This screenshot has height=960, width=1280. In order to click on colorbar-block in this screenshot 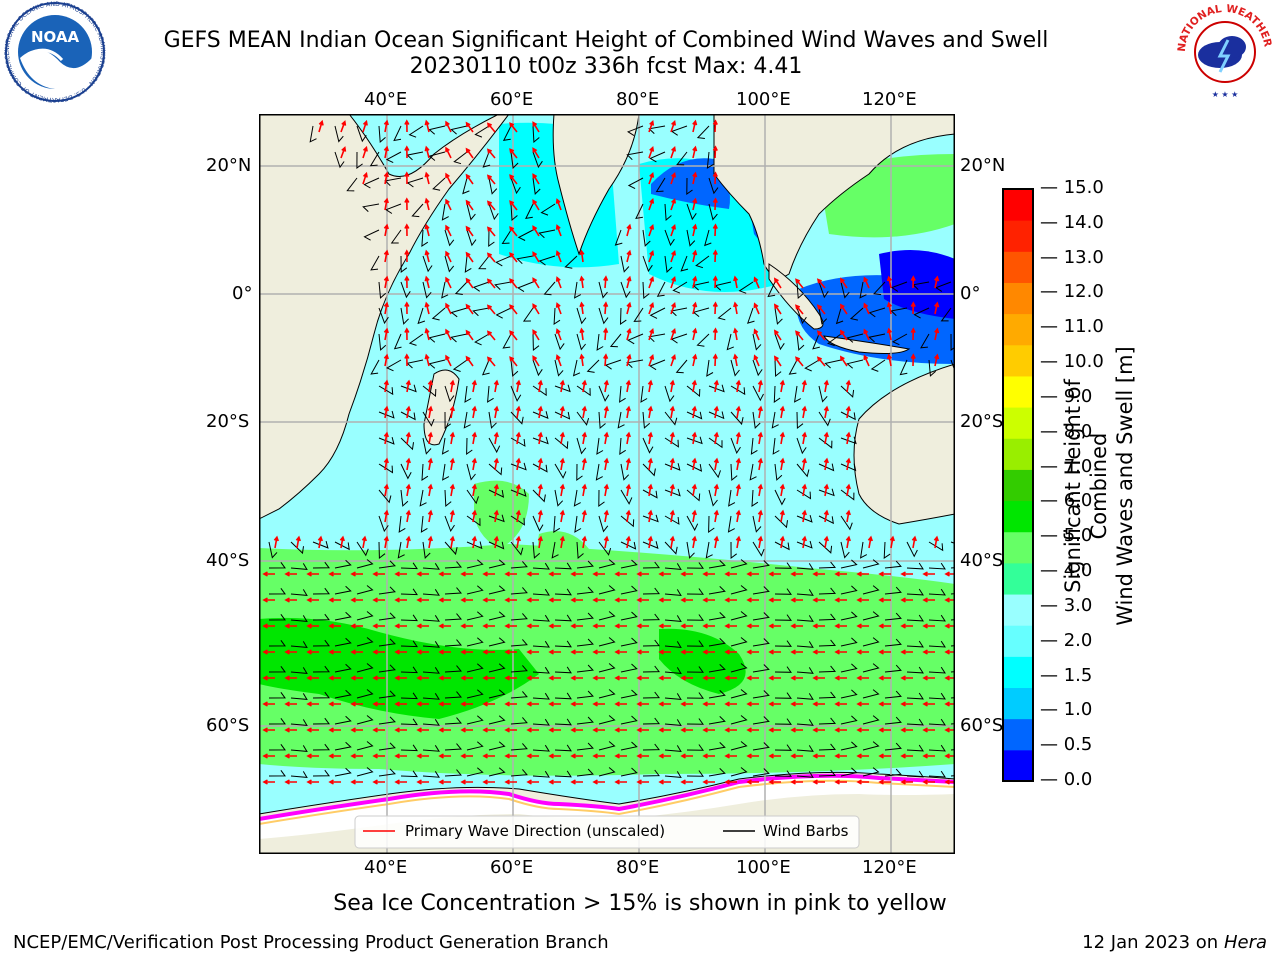, I will do `click(1018, 703)`.